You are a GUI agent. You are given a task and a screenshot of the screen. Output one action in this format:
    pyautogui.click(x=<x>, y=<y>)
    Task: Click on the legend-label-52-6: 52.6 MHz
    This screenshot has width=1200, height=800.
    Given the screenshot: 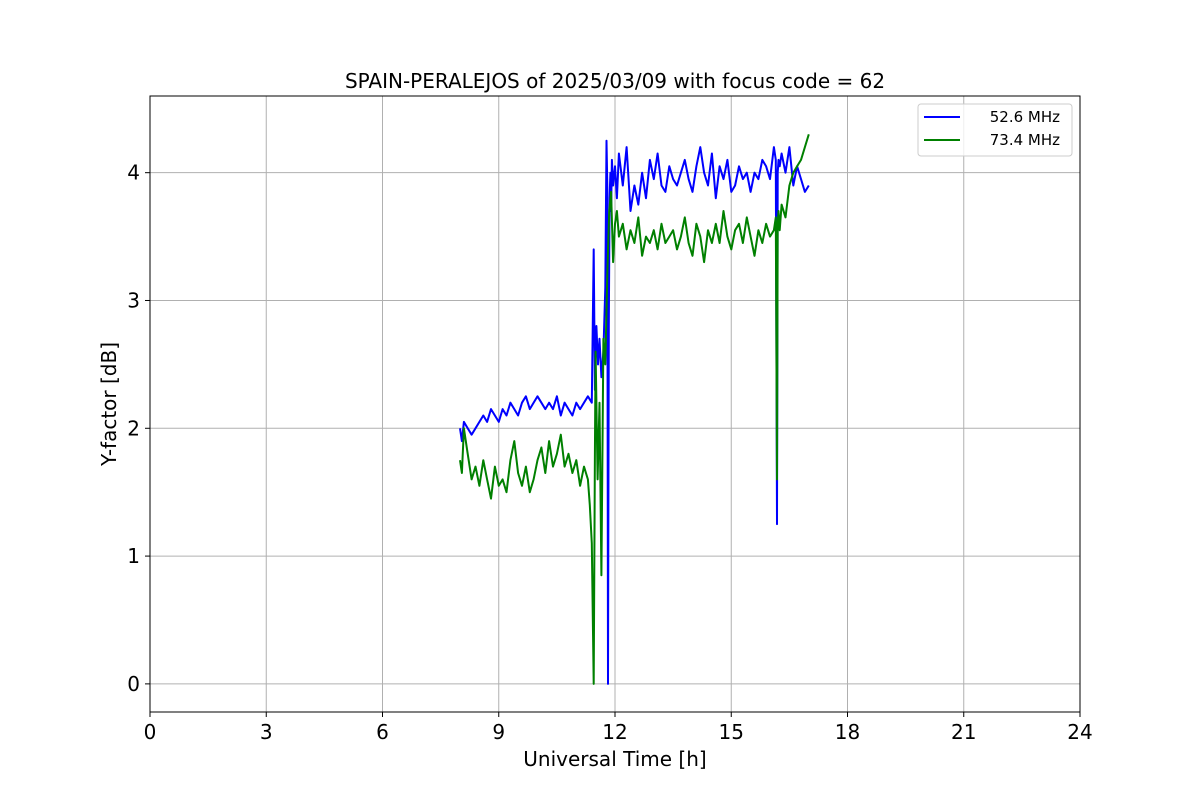 What is the action you would take?
    pyautogui.click(x=1025, y=117)
    